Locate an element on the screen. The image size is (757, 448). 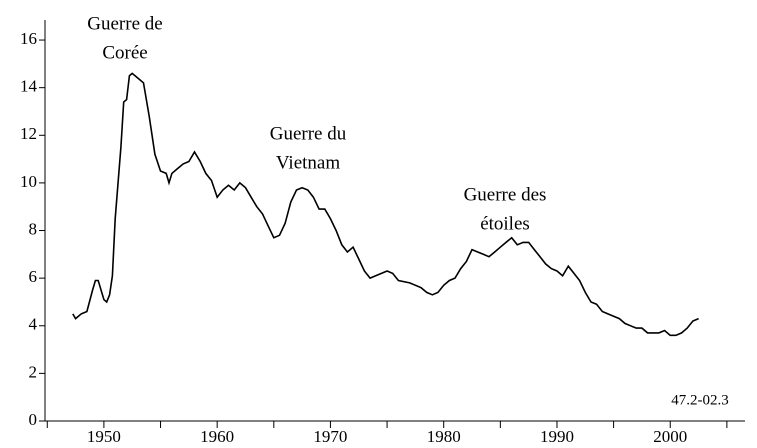
y-tick-label: 12 is located at coordinates (28, 133).